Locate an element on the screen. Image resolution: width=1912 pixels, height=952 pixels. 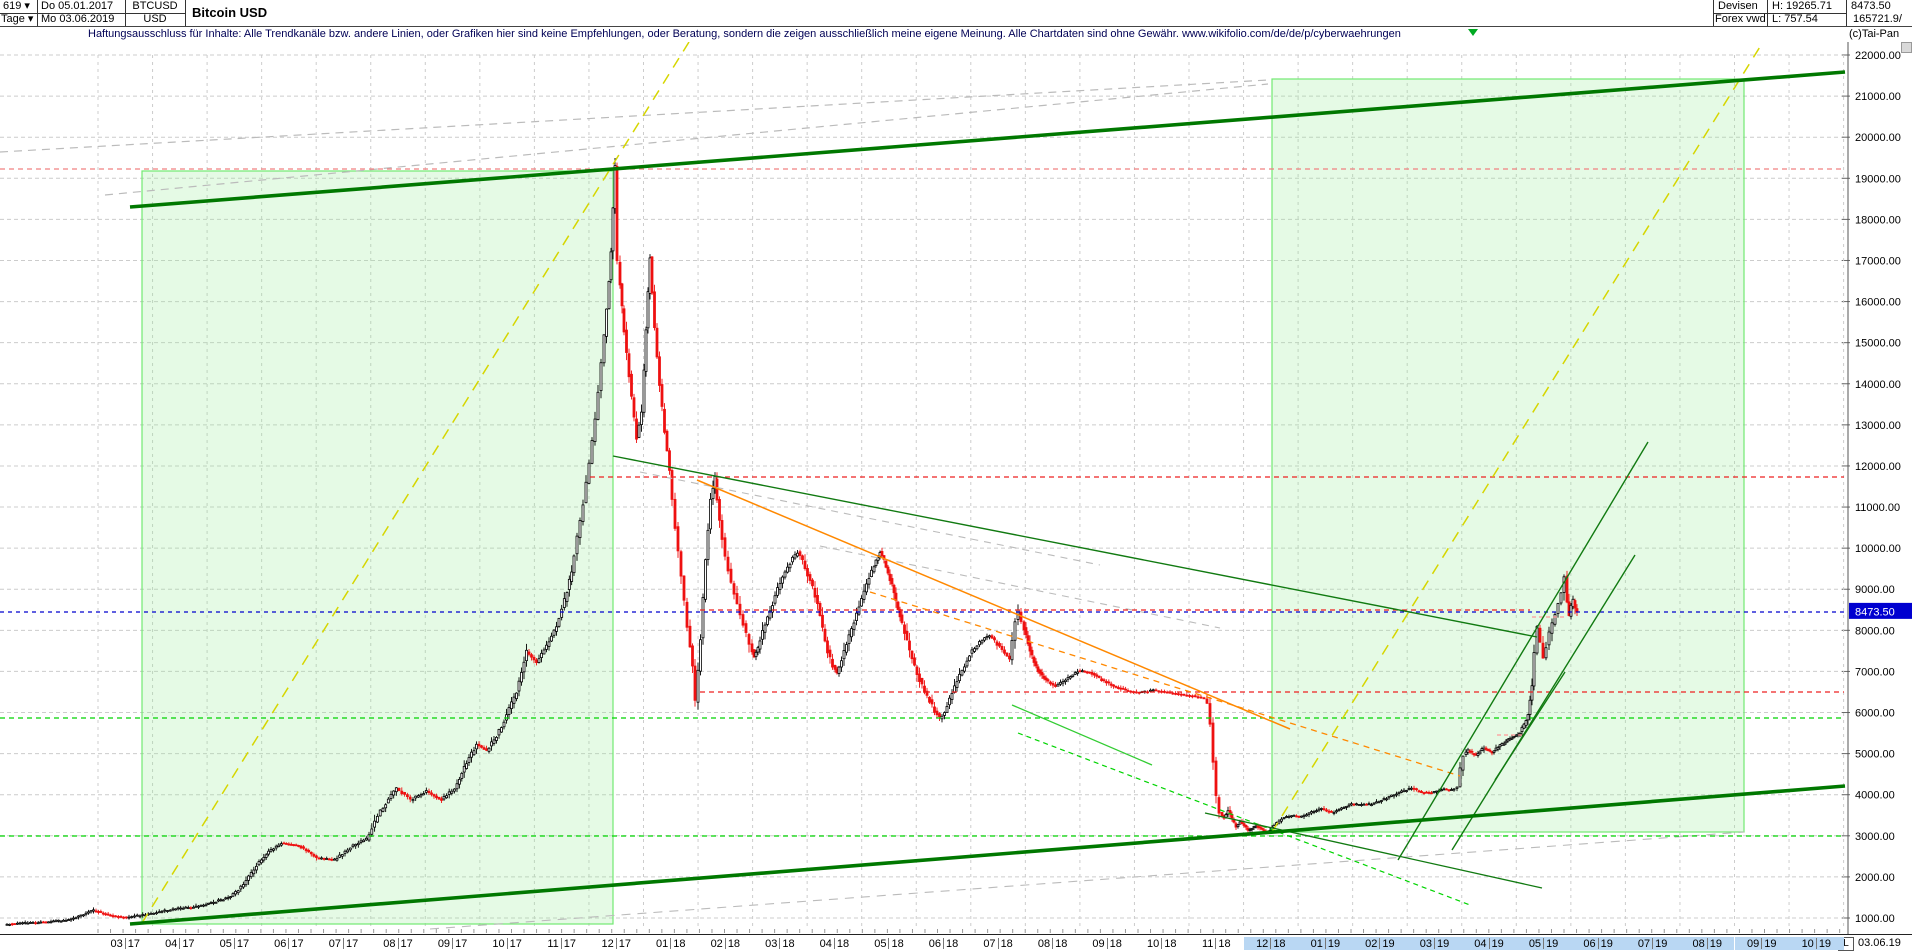
y-axis-label: 12000.00 is located at coordinates (1878, 467).